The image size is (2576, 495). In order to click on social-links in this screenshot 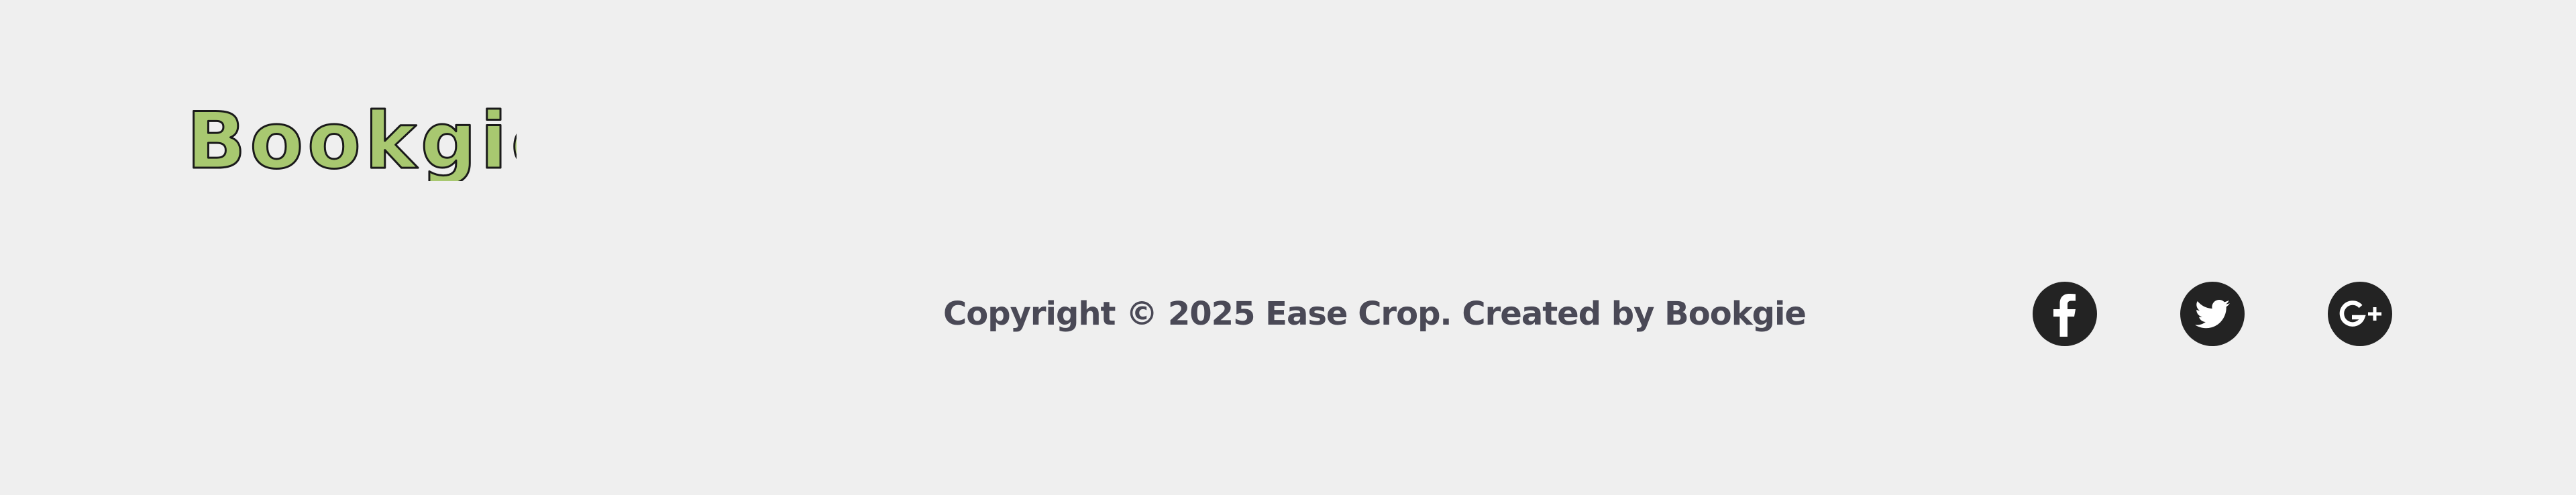, I will do `click(2212, 314)`.